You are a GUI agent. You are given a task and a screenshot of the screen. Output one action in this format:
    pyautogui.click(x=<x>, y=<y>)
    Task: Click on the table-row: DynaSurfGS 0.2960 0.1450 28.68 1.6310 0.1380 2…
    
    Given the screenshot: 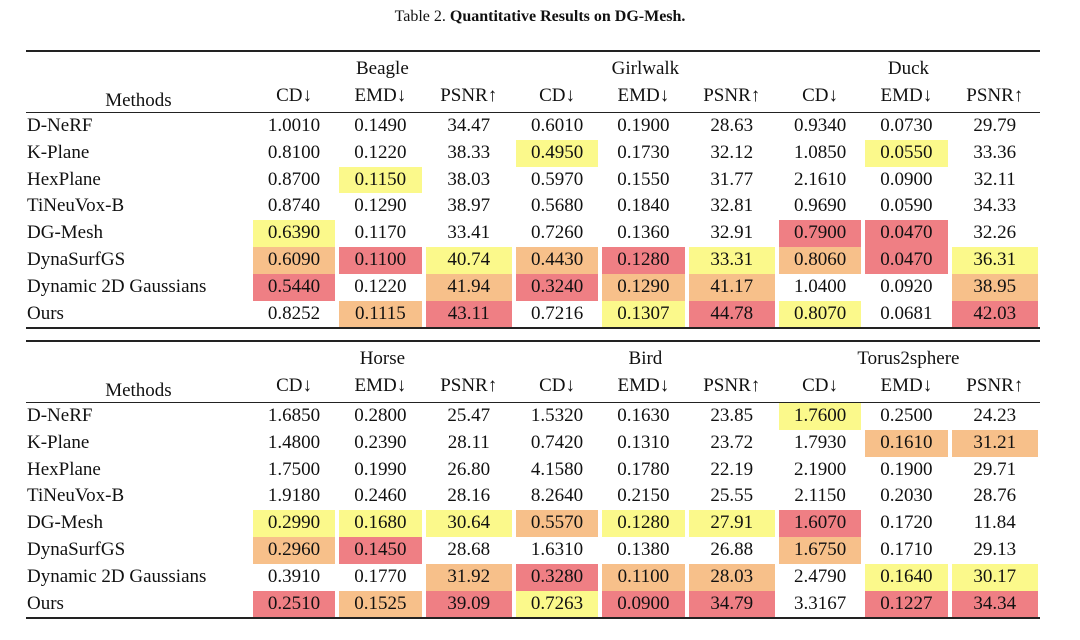 What is the action you would take?
    pyautogui.click(x=533, y=550)
    